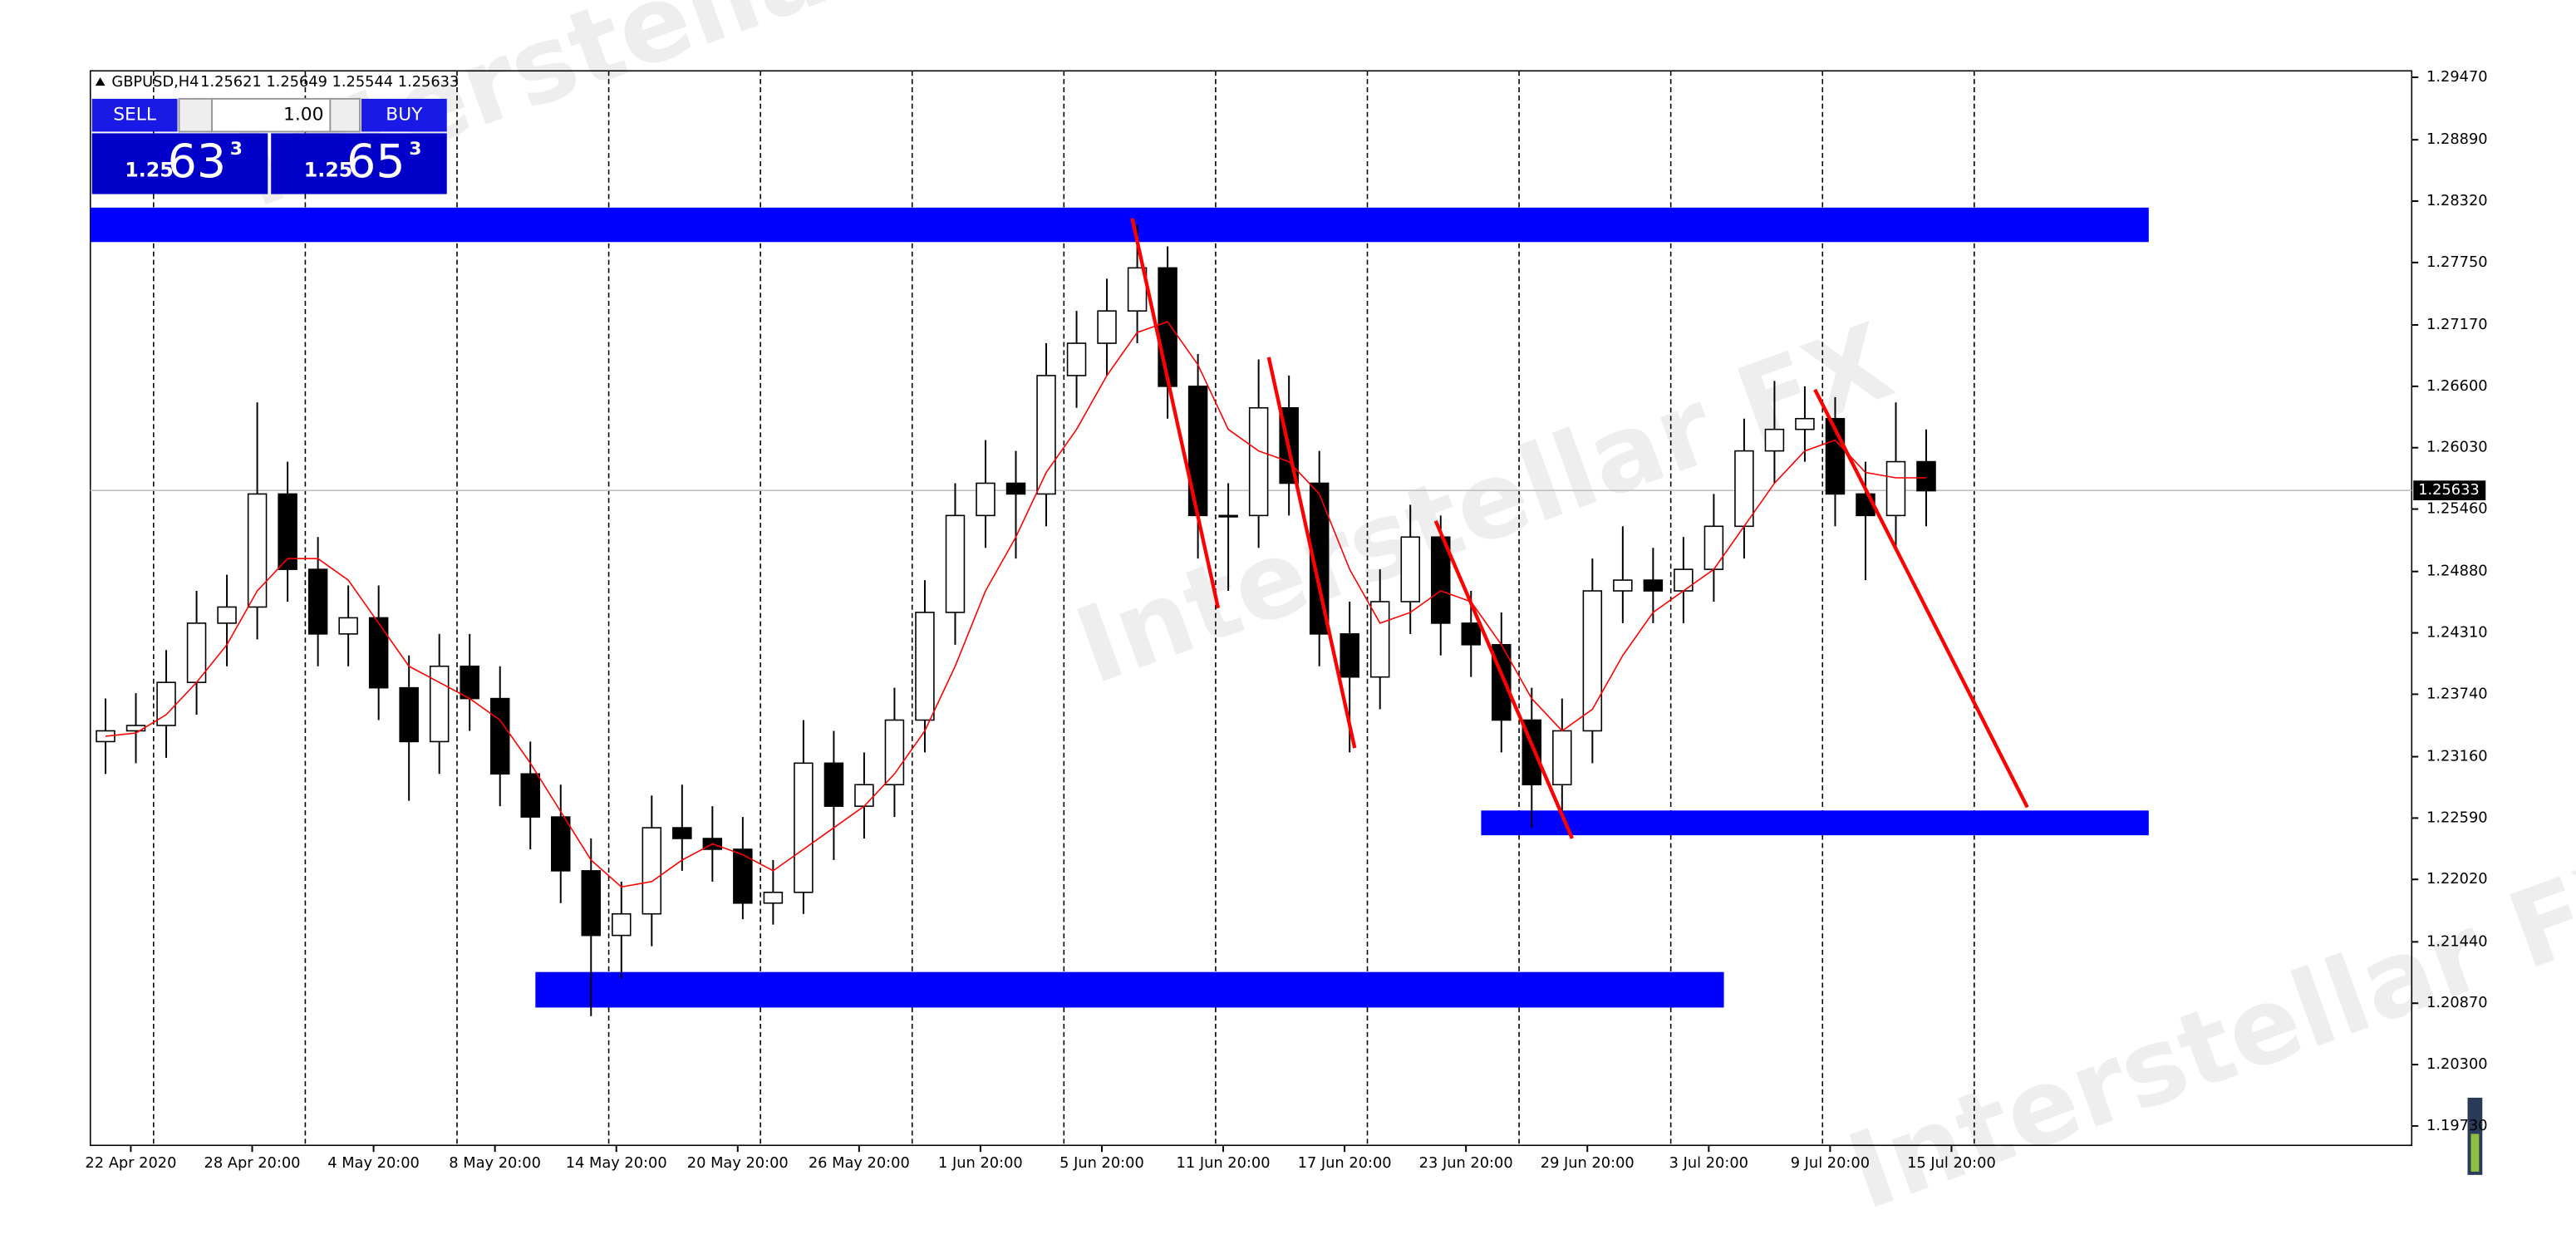  What do you see at coordinates (2475, 1136) in the screenshot?
I see `signal-indicator` at bounding box center [2475, 1136].